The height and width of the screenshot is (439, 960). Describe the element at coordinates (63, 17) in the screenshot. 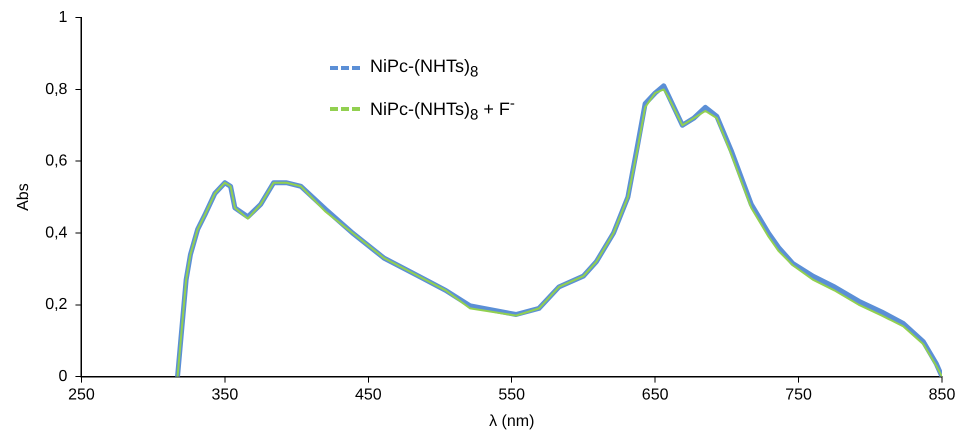

I see `y-tick-label: 1` at that location.